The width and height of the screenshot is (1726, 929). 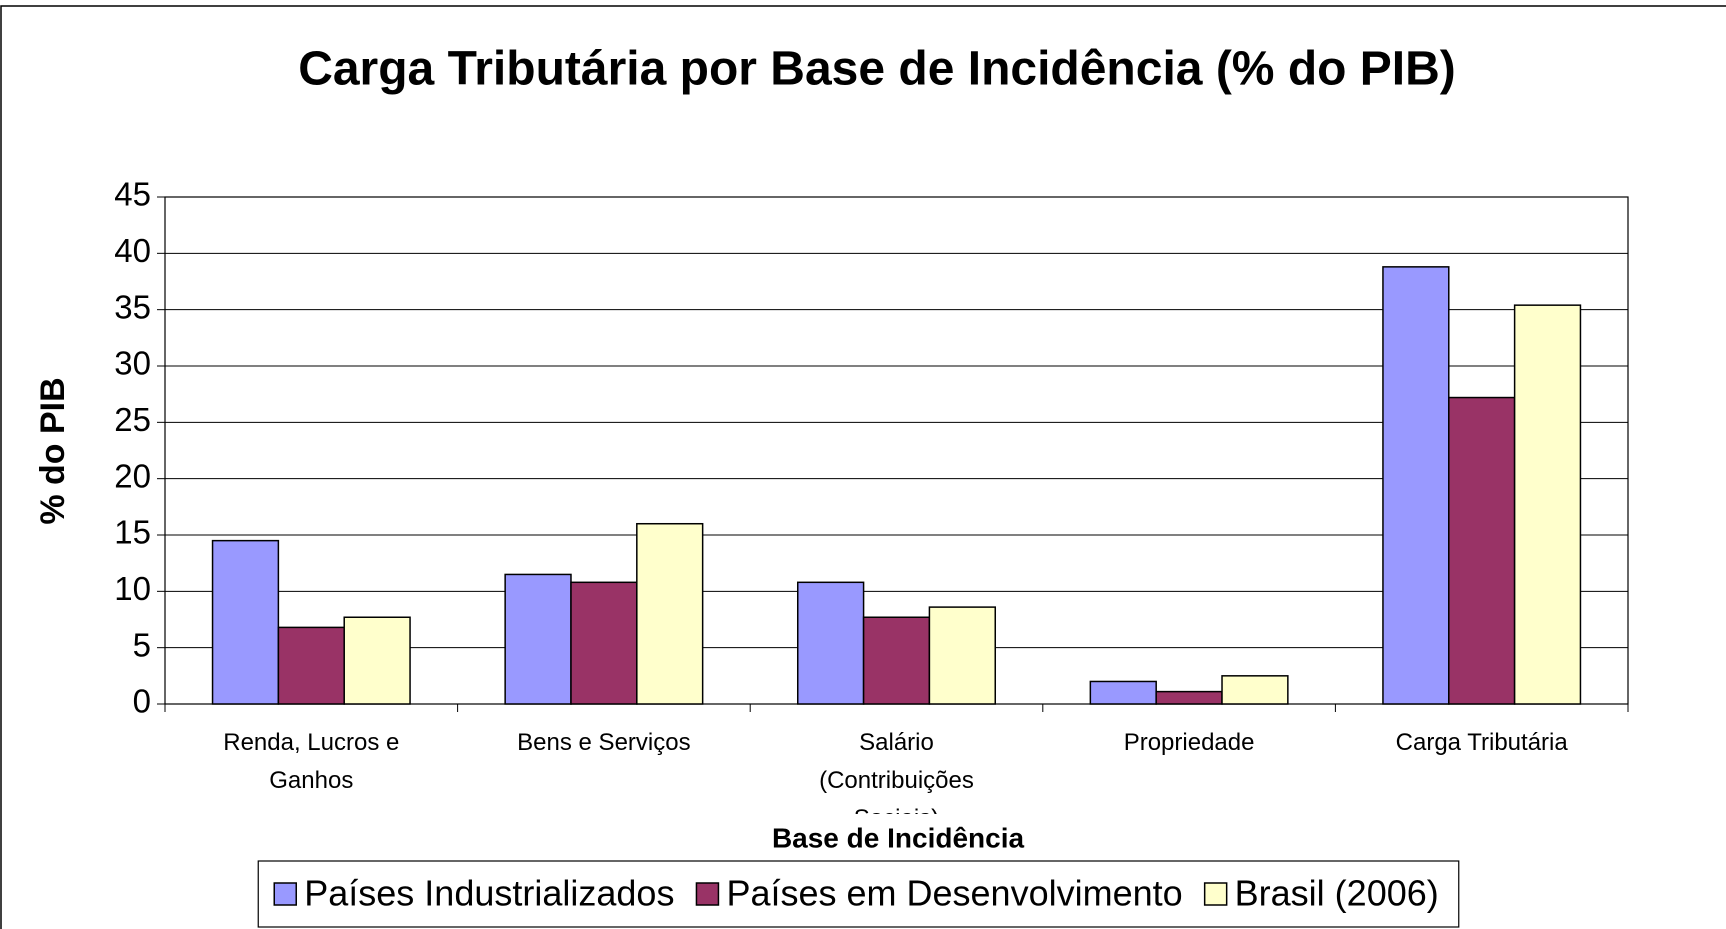 I want to click on x-tick-label: Bens e Serviços, so click(x=604, y=742).